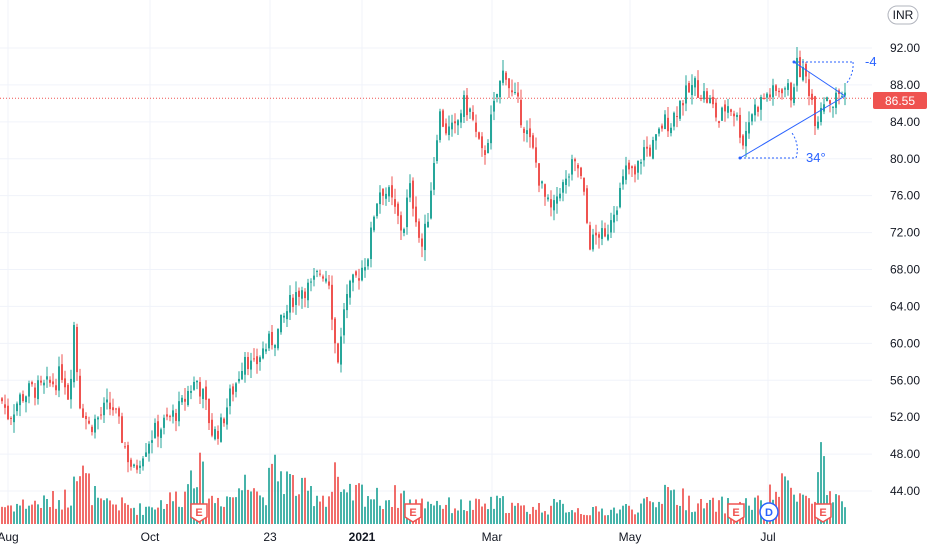  What do you see at coordinates (740, 158) in the screenshot?
I see `anchor-point` at bounding box center [740, 158].